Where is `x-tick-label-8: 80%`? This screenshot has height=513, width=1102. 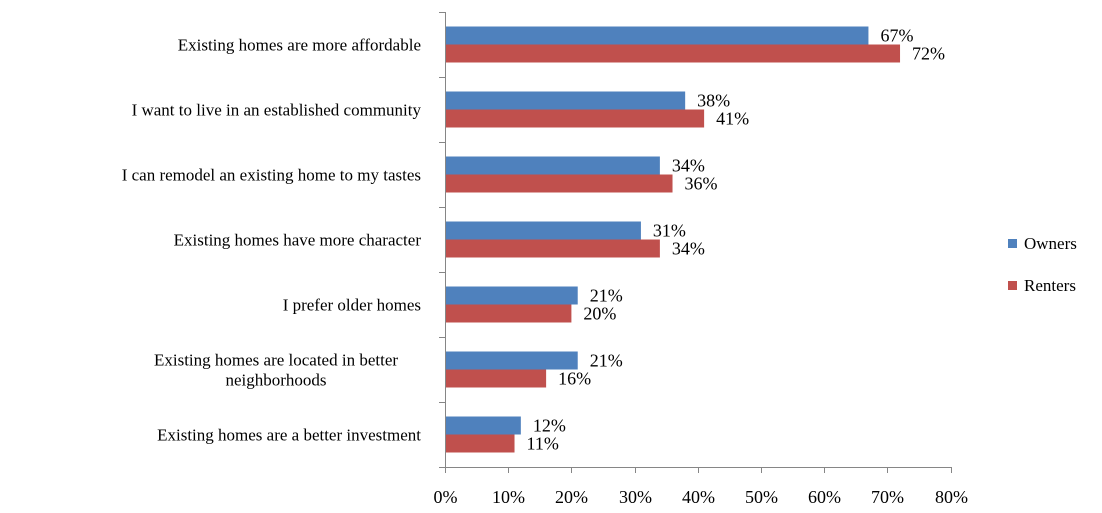
x-tick-label-8: 80% is located at coordinates (951, 497).